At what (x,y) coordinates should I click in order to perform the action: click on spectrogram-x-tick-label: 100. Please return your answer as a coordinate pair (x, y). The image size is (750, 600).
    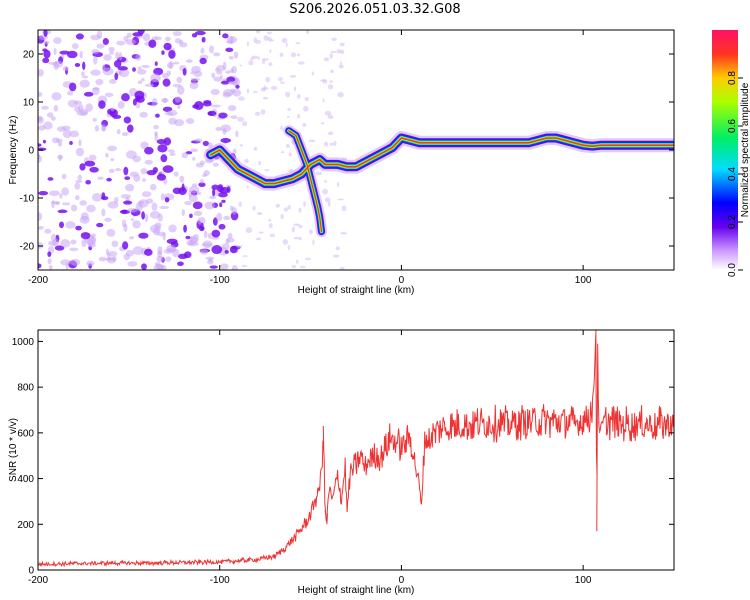
    Looking at the image, I should click on (583, 280).